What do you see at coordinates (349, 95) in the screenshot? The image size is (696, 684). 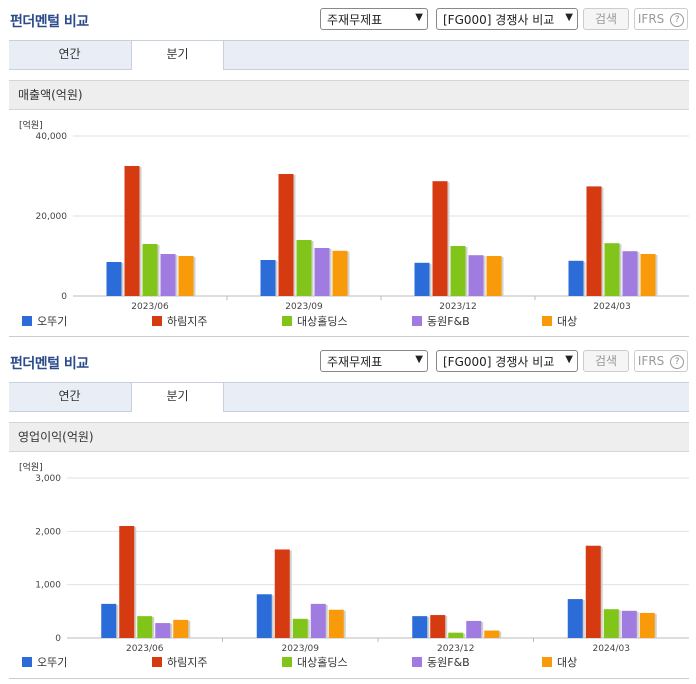 I see `metric-title: 매출액(억원)` at bounding box center [349, 95].